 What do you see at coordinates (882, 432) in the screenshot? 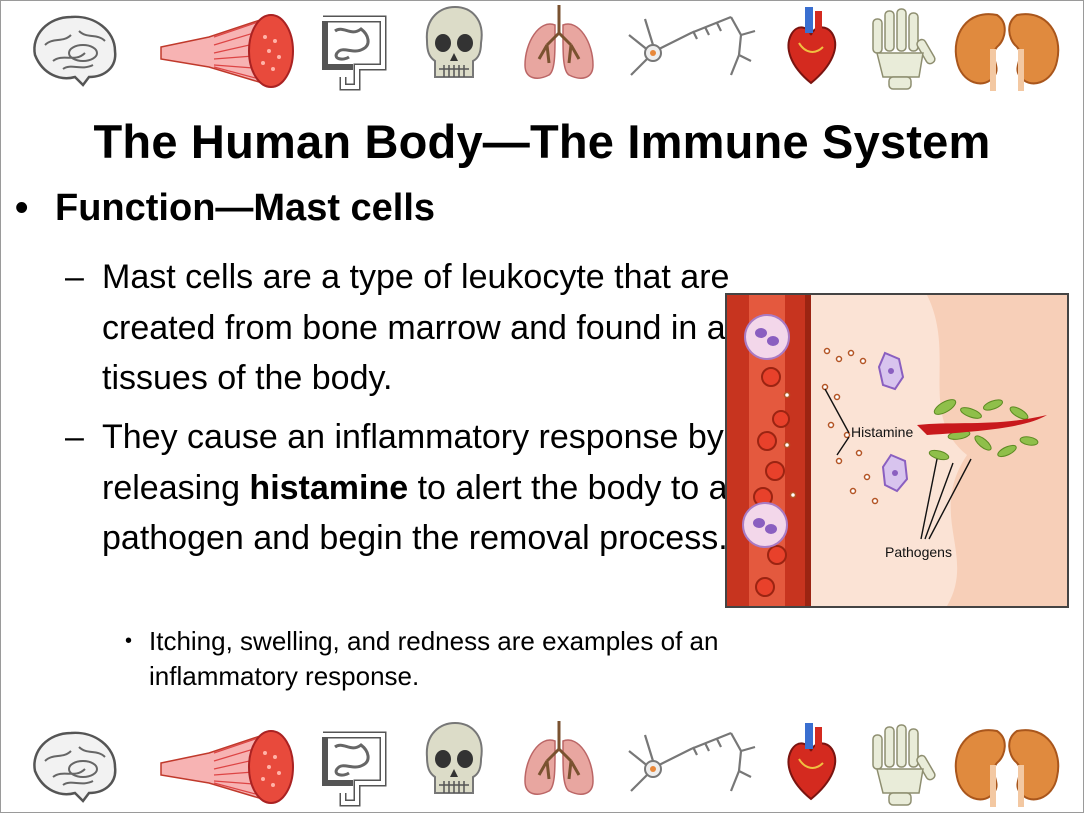
I see `histamine-label: Histamine` at bounding box center [882, 432].